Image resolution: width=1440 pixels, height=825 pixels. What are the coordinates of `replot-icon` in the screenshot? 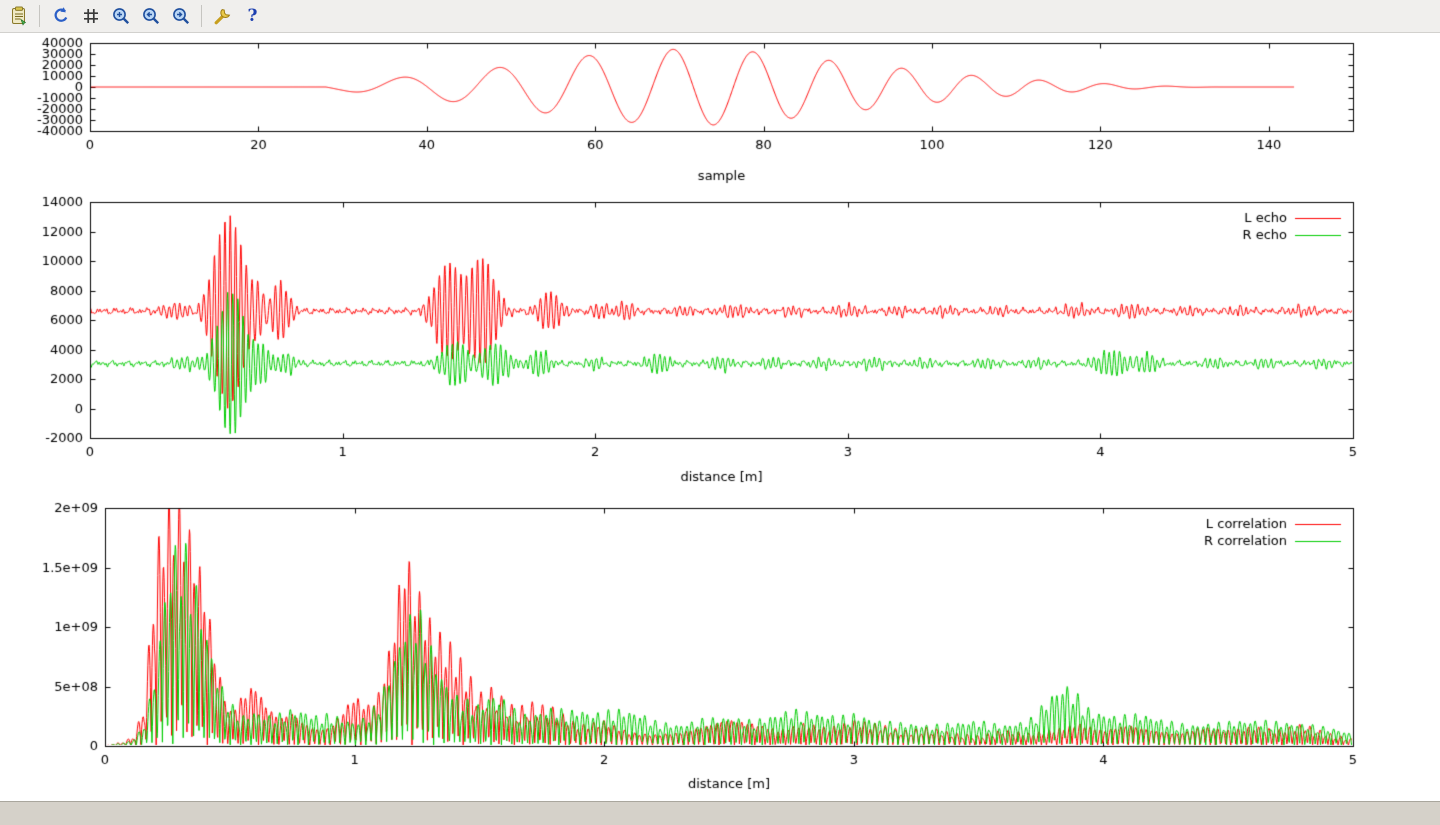 It's located at (60, 14).